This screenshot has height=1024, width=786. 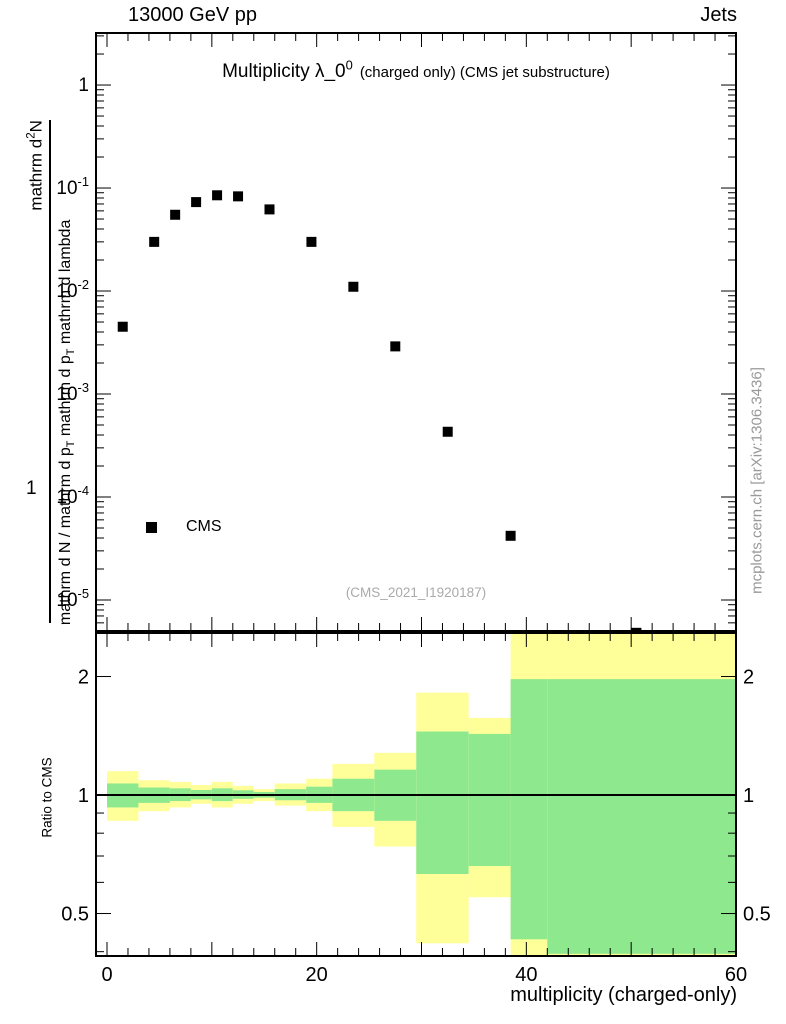 I want to click on ratio-y-axis-tick-label: 0.5, so click(x=75, y=915).